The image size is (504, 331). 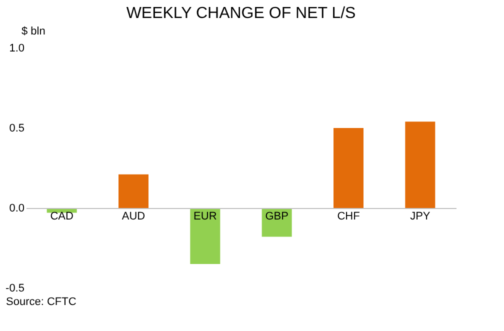 I want to click on y-tick-label: 1.0, so click(x=16, y=48).